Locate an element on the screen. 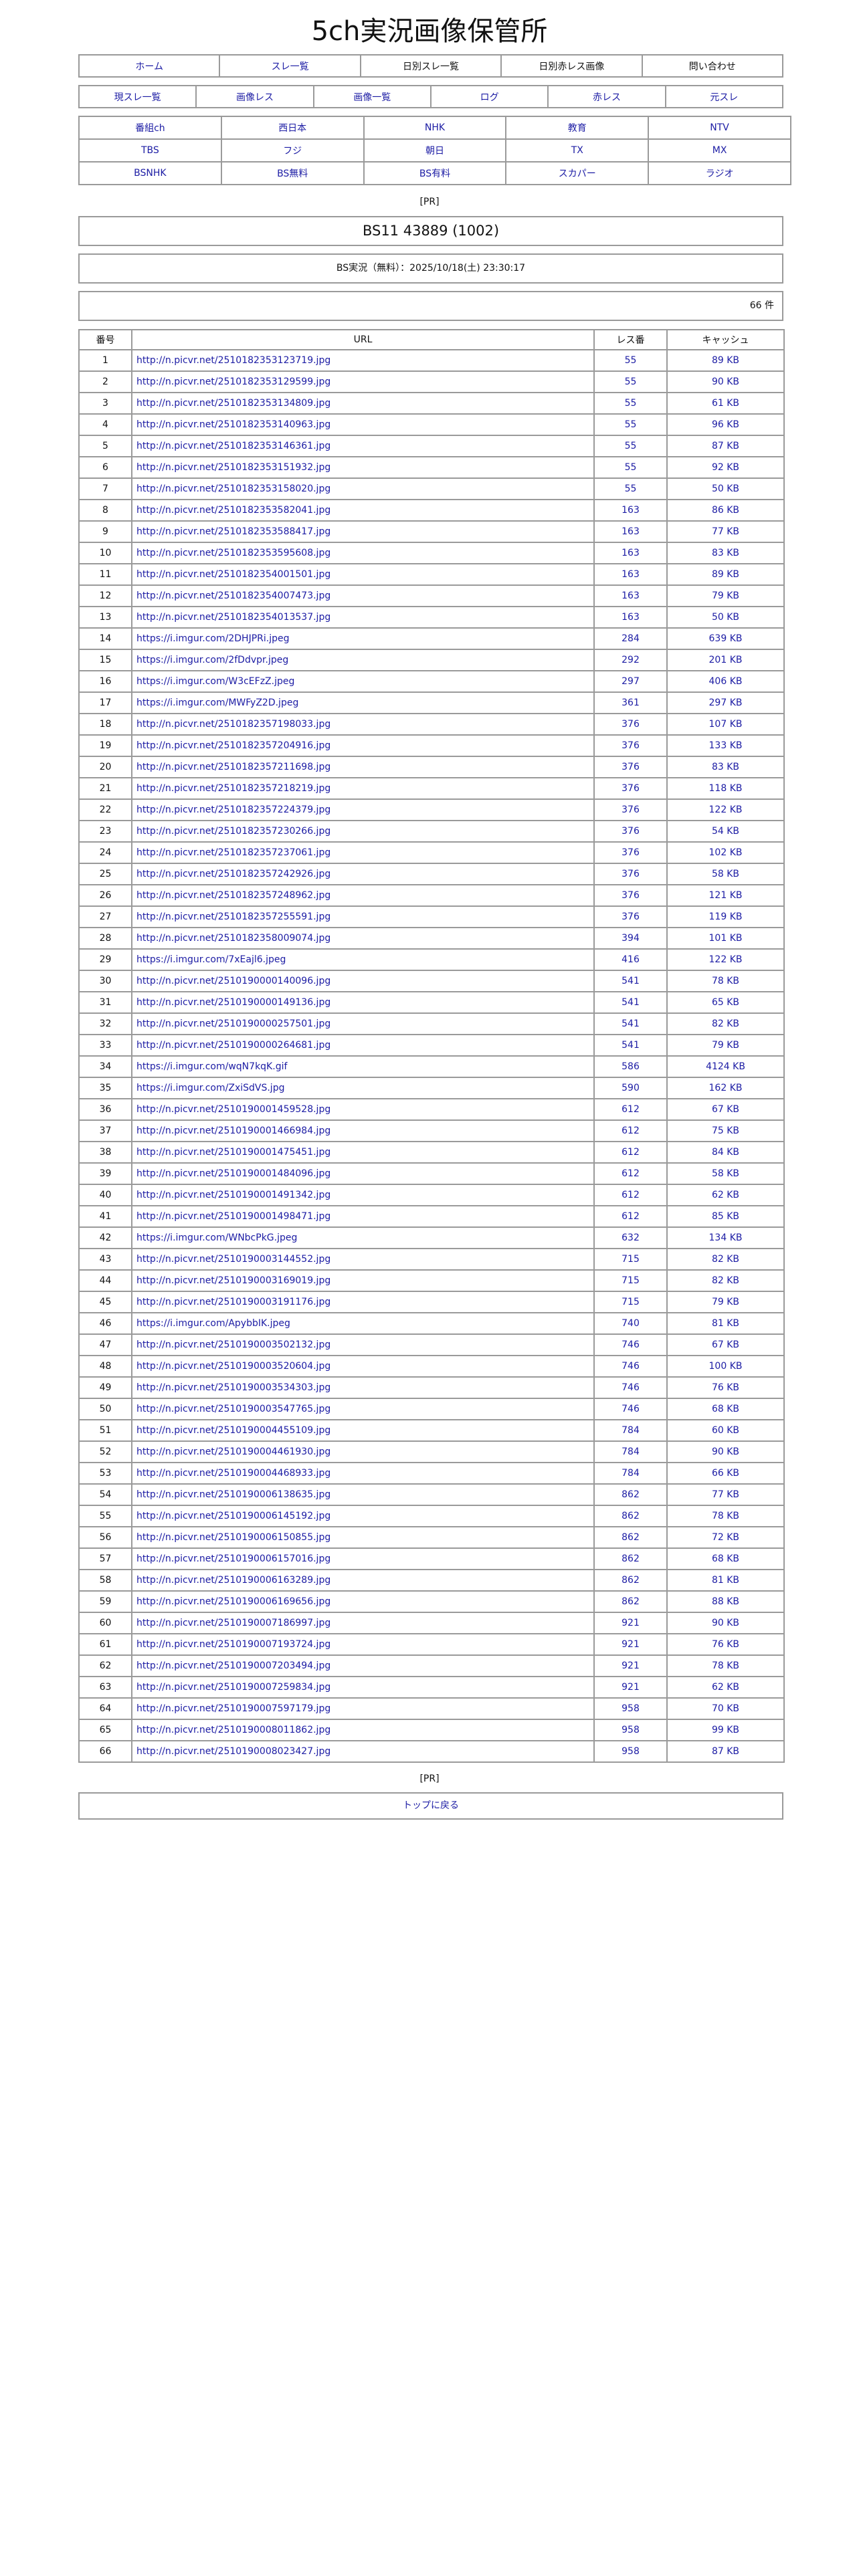 This screenshot has height=2576, width=859. channel-link: ラジオ is located at coordinates (720, 174).